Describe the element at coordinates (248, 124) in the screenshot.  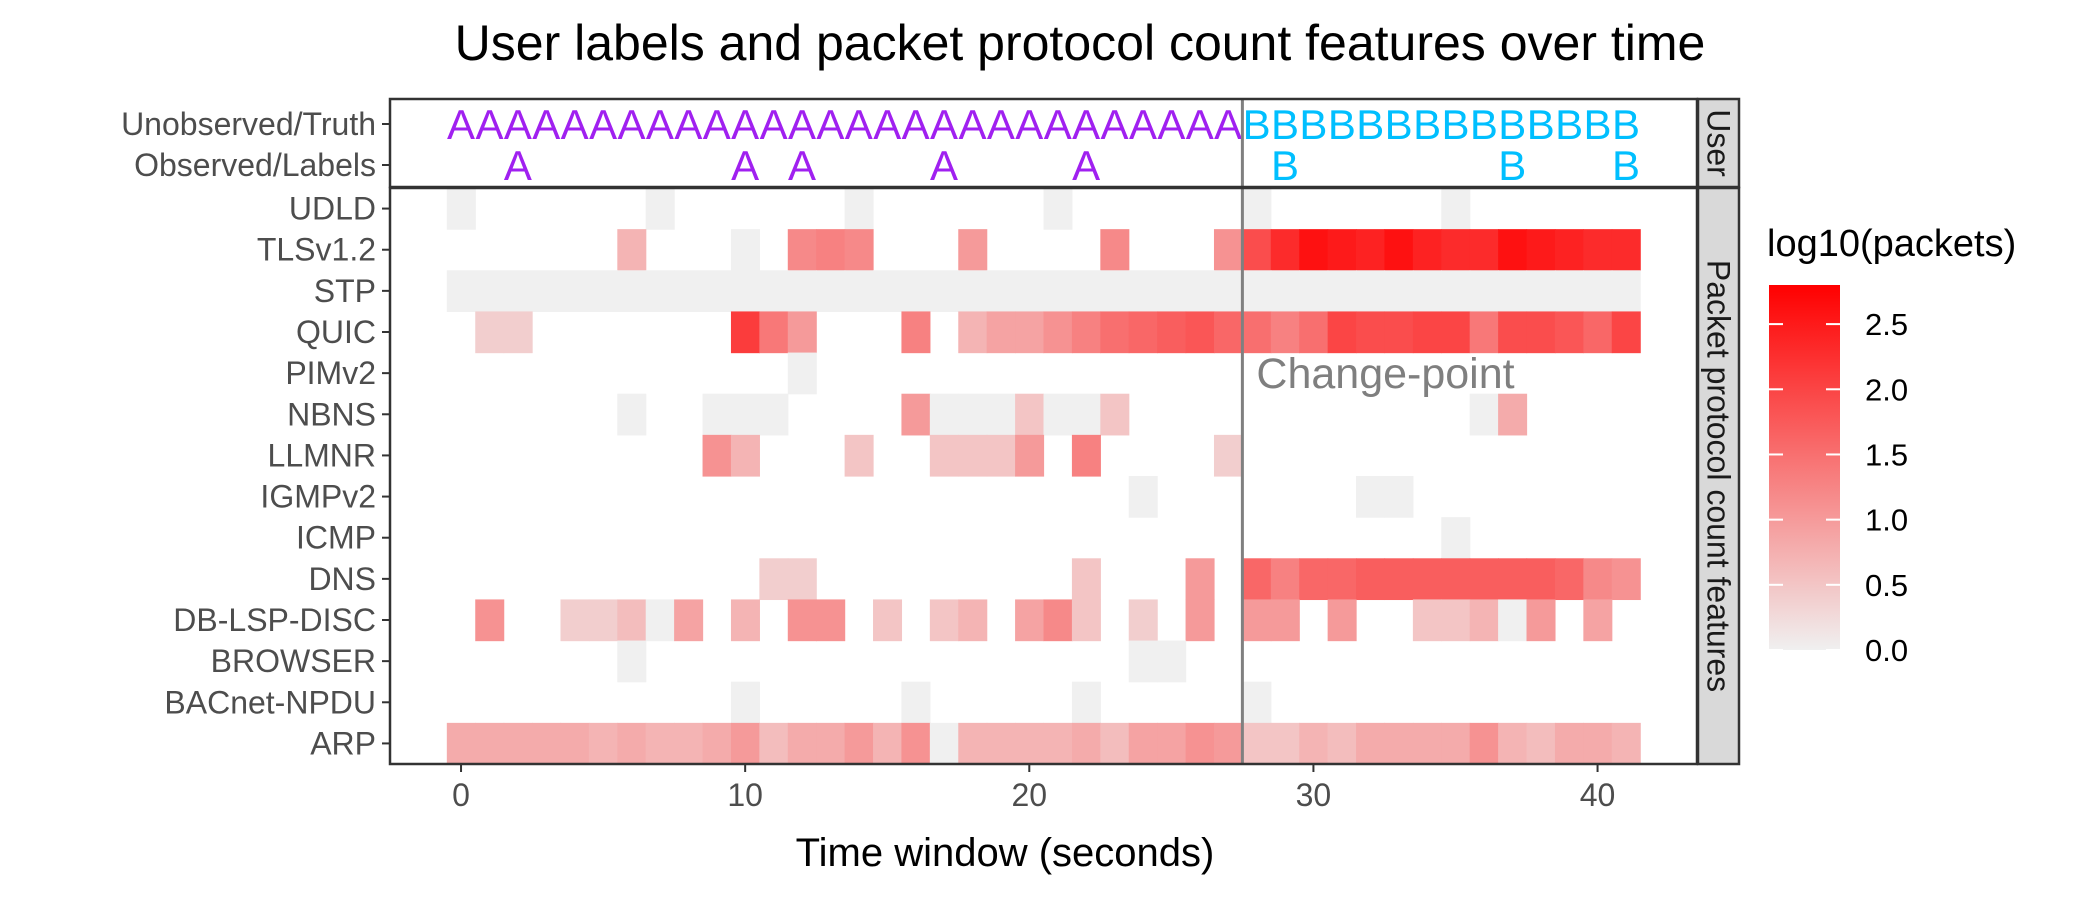
I see `y-tick-label-unobserved-truth: Unobserved/Truth` at that location.